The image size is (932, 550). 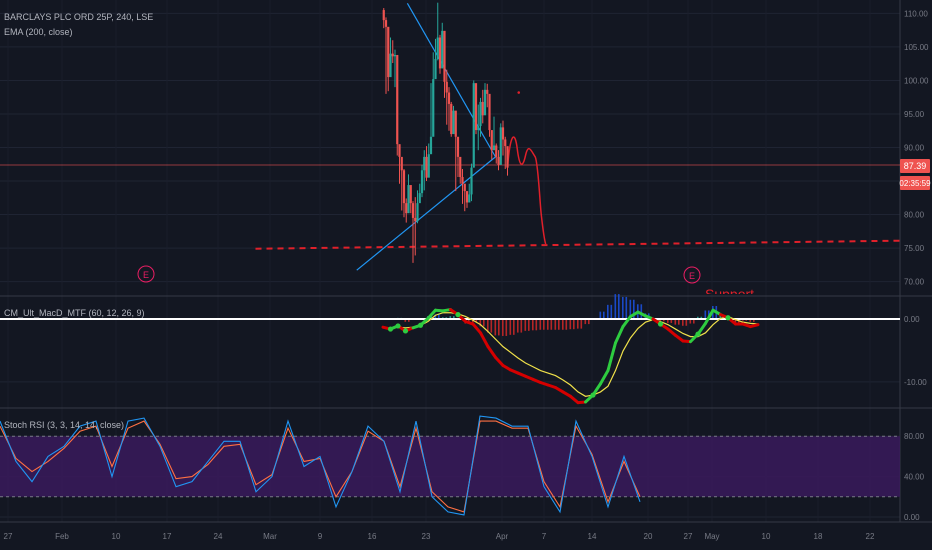 What do you see at coordinates (914, 114) in the screenshot?
I see `price-tick-label: 95.00` at bounding box center [914, 114].